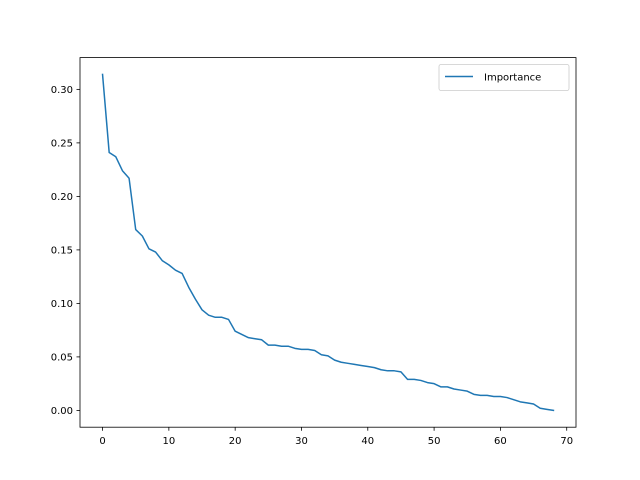 The image size is (640, 480). Describe the element at coordinates (367, 441) in the screenshot. I see `x-tick-label: 40` at that location.